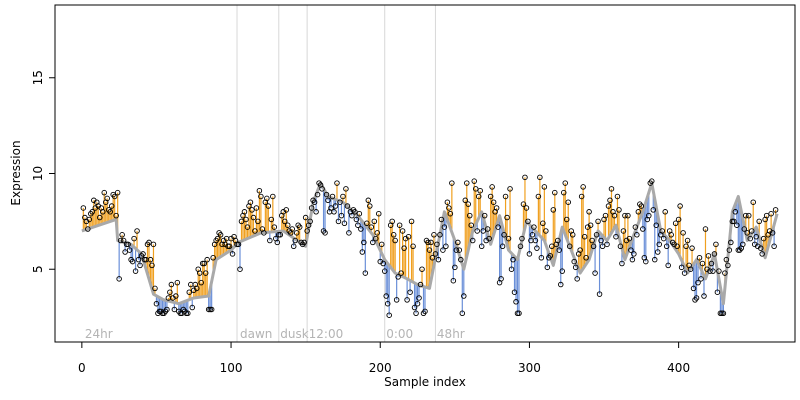 The image size is (800, 400). What do you see at coordinates (399, 334) in the screenshot?
I see `annotation-label: 0:00` at bounding box center [399, 334].